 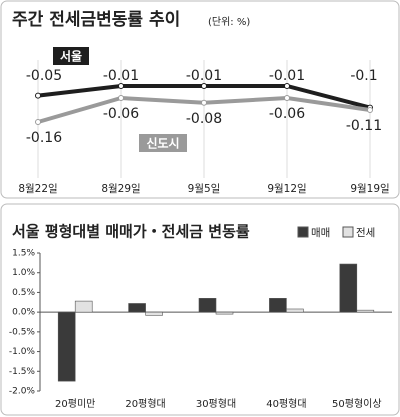 I want to click on legend-label: 신도시, so click(x=162, y=143).